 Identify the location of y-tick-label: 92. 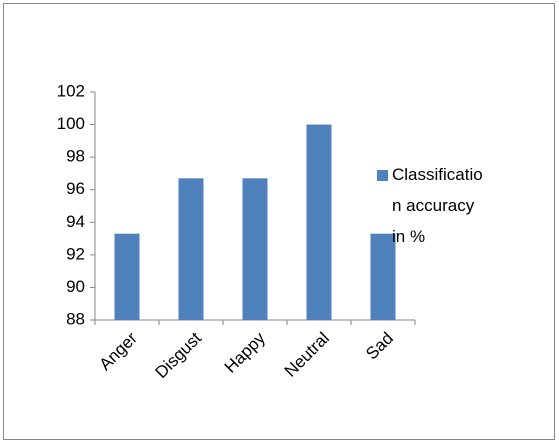
(75, 253).